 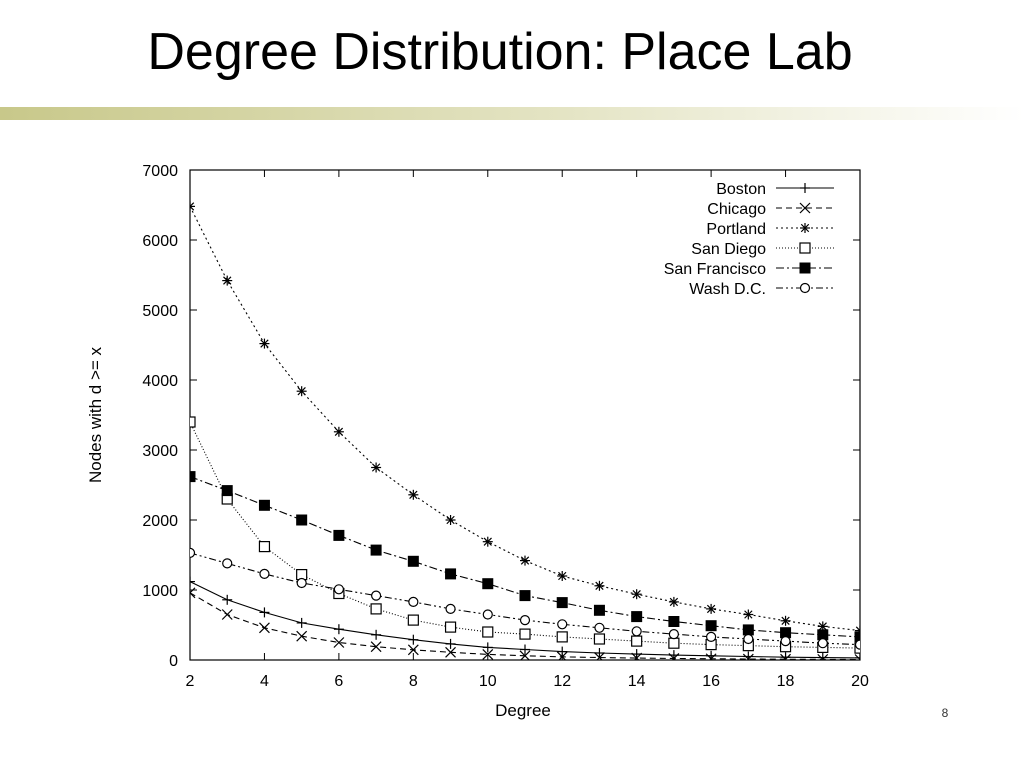 I want to click on legend-label-wash-d-c: Wash D.C., so click(x=727, y=289).